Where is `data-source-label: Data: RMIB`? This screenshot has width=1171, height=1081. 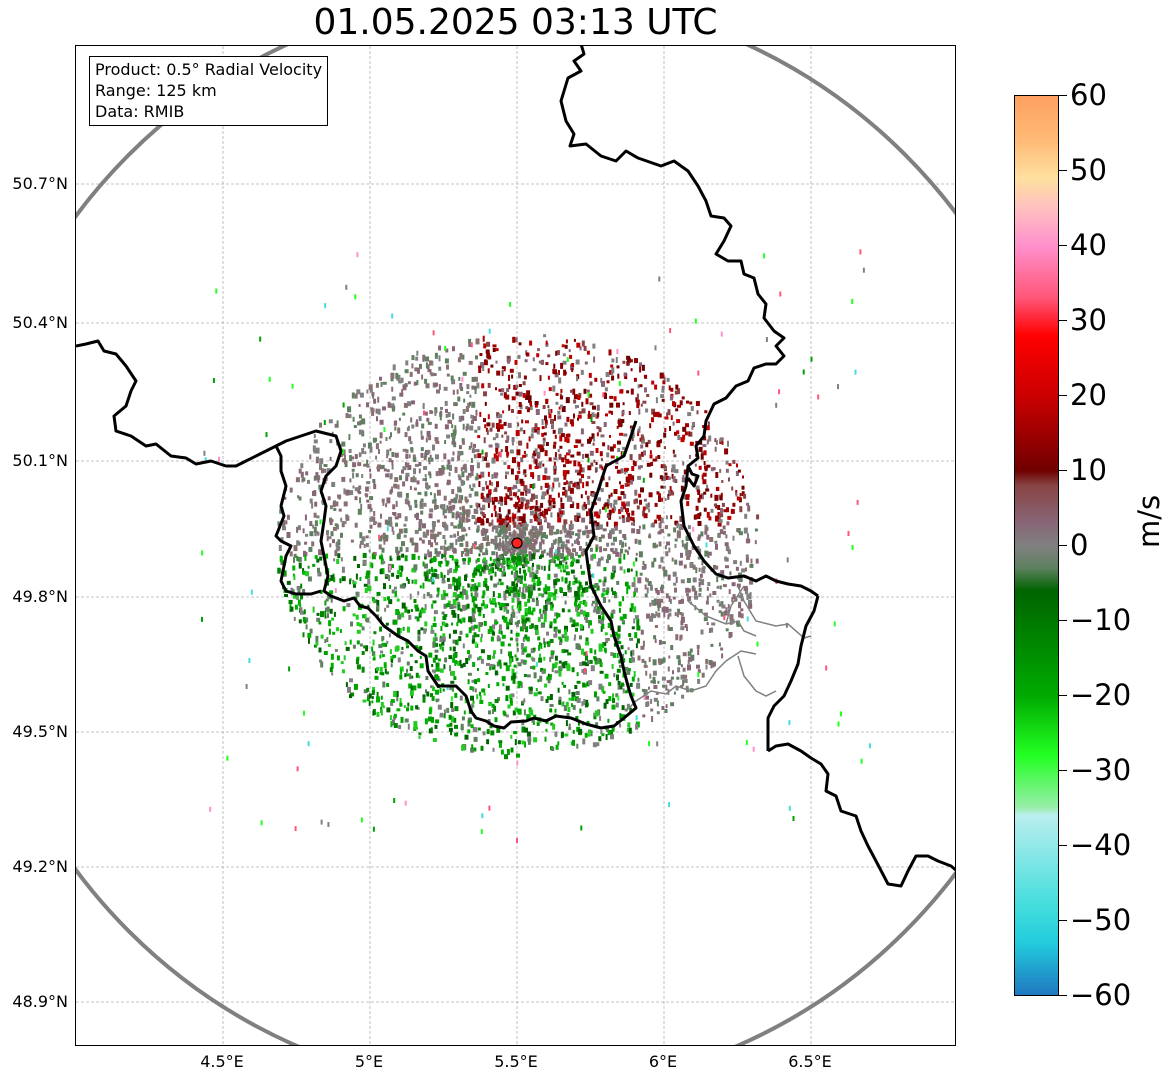 data-source-label: Data: RMIB is located at coordinates (140, 111).